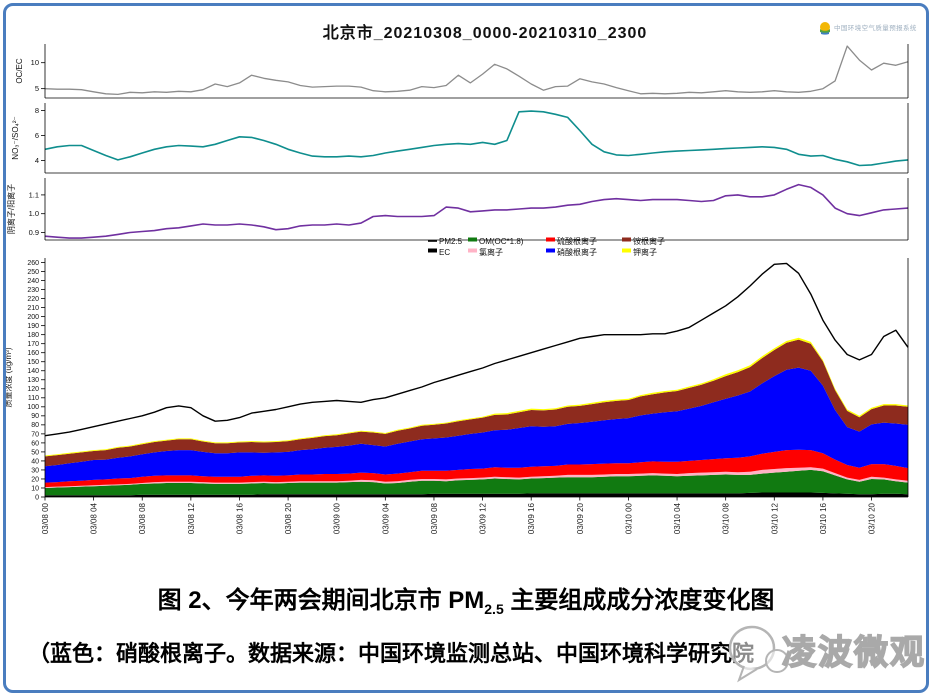 Image resolution: width=932 pixels, height=696 pixels. Describe the element at coordinates (45, 518) in the screenshot. I see `svg-text: 03/08 00` at that location.